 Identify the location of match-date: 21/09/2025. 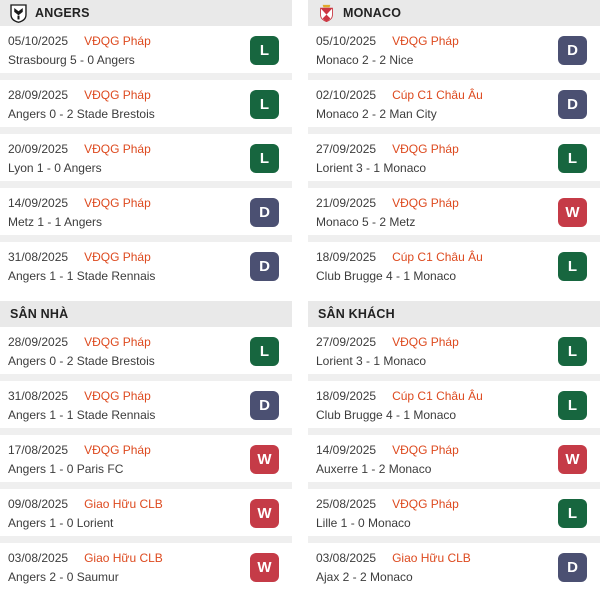
(346, 203).